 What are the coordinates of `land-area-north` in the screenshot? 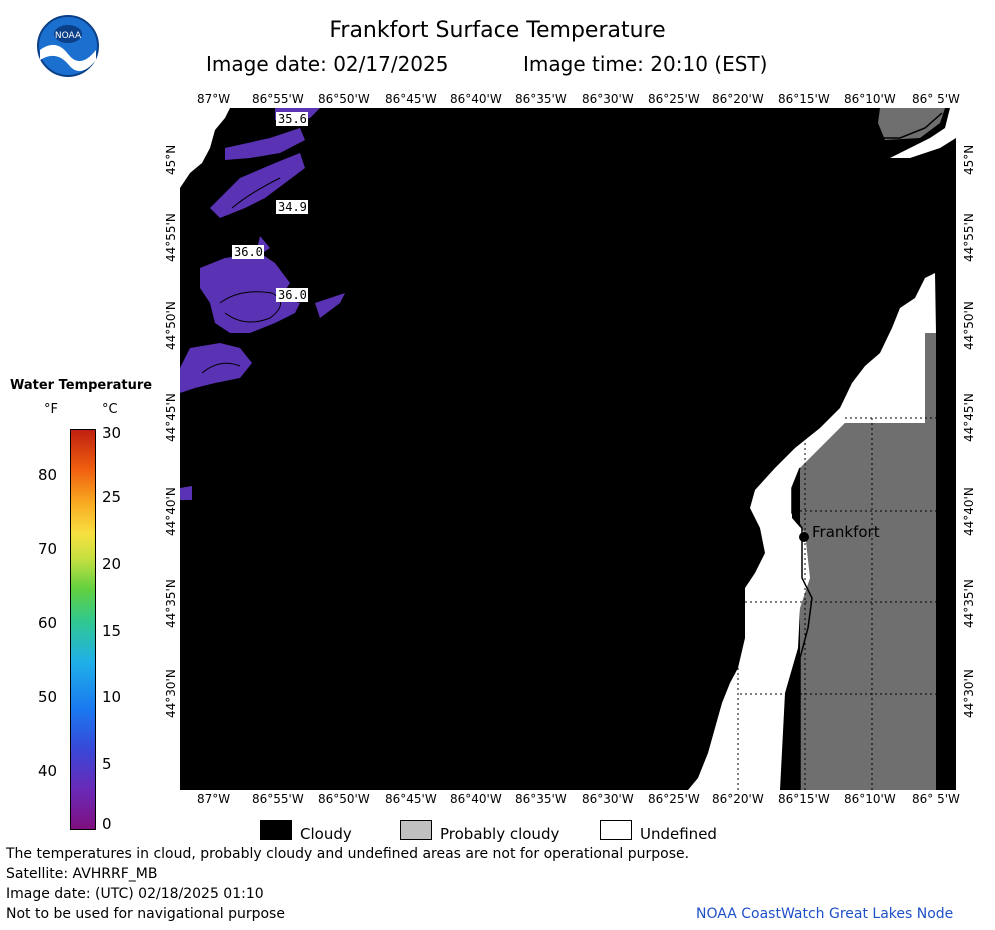 It's located at (911, 124).